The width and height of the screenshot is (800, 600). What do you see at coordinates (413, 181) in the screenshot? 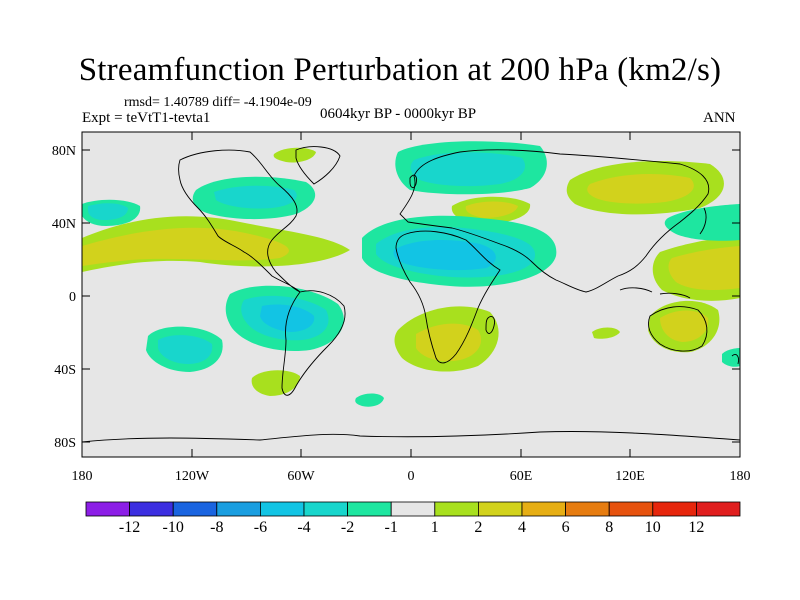
I see `coast-uk` at bounding box center [413, 181].